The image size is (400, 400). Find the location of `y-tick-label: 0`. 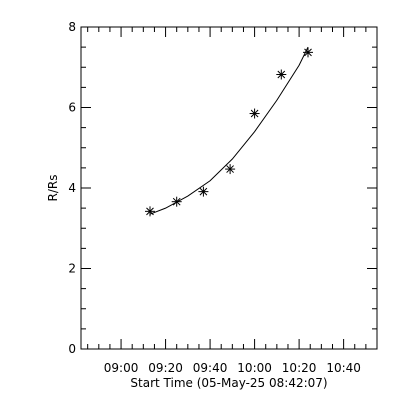

y-tick-label: 0 is located at coordinates (72, 349).